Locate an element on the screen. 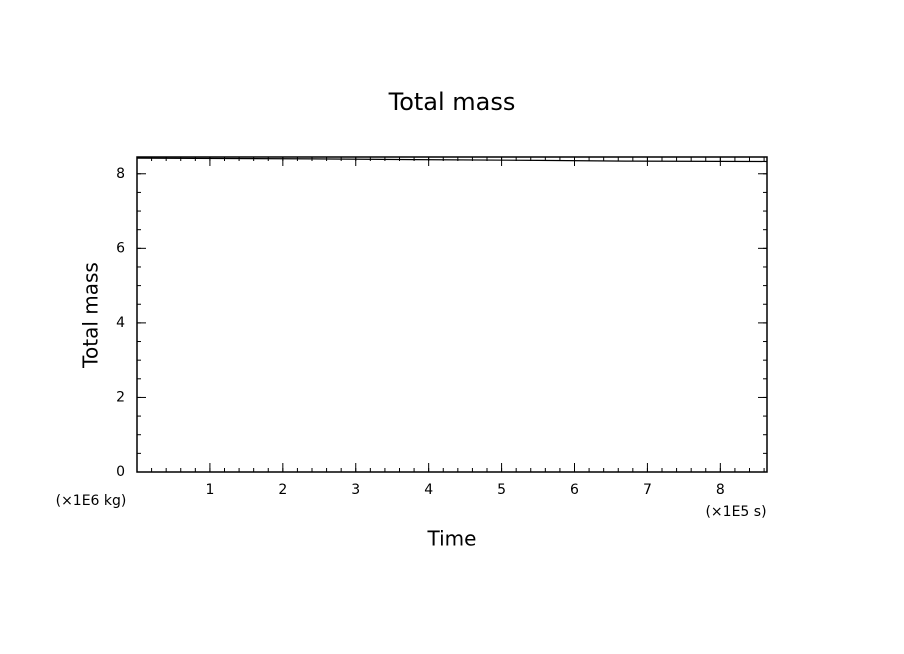 This screenshot has width=904, height=654. x-tick-label: 8 is located at coordinates (720, 490).